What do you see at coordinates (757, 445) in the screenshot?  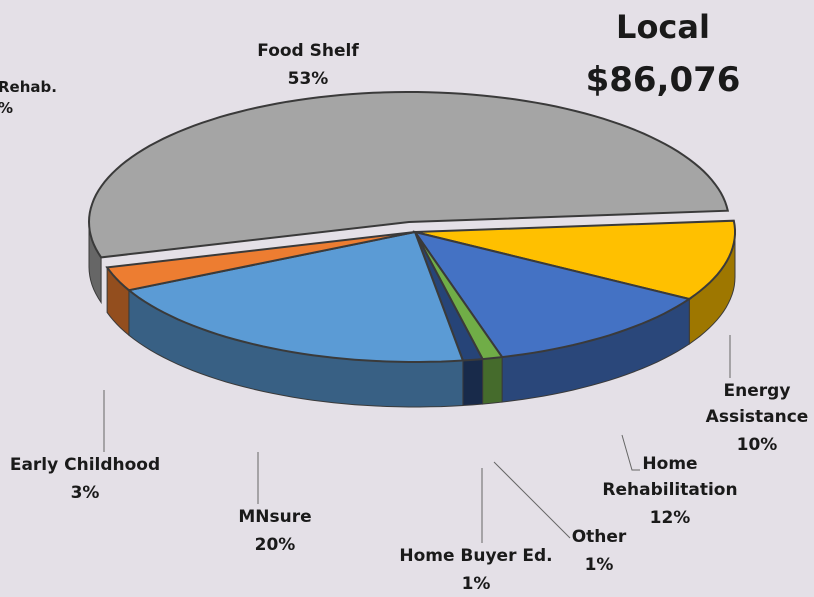 I see `slice-value-label: 10%` at bounding box center [757, 445].